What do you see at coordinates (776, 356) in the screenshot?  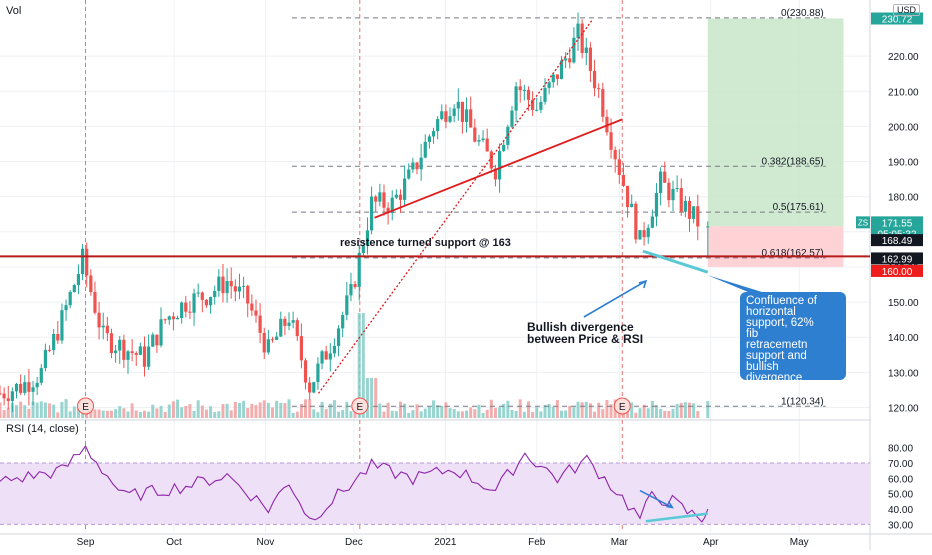 I see `callout-line: support and` at bounding box center [776, 356].